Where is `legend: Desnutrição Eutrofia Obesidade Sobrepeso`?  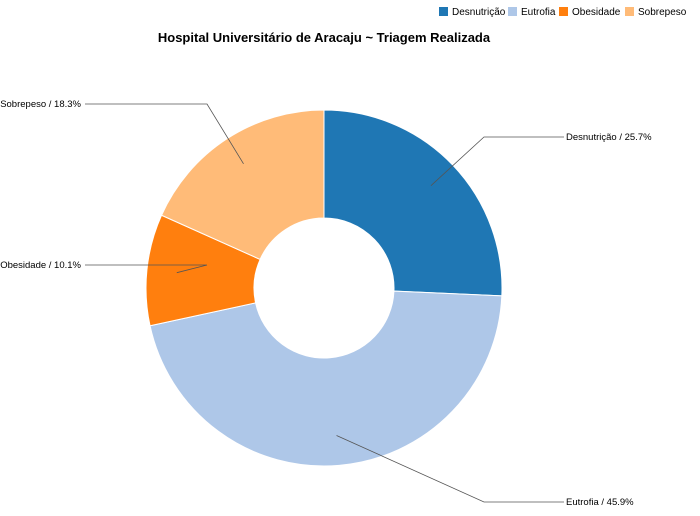 legend: Desnutrição Eutrofia Obesidade Sobrepeso is located at coordinates (563, 12).